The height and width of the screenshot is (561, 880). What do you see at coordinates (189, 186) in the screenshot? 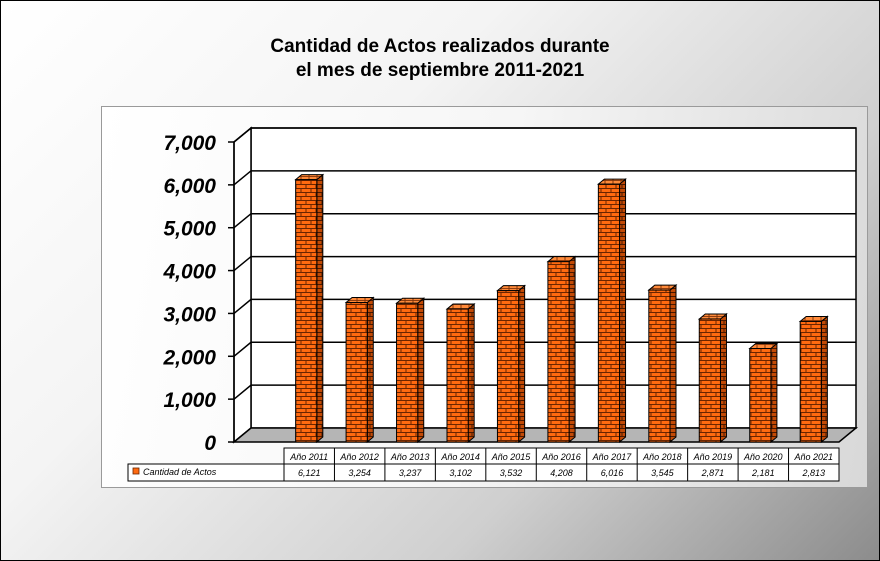
I see `y-tick-label: 6,000` at bounding box center [189, 186].